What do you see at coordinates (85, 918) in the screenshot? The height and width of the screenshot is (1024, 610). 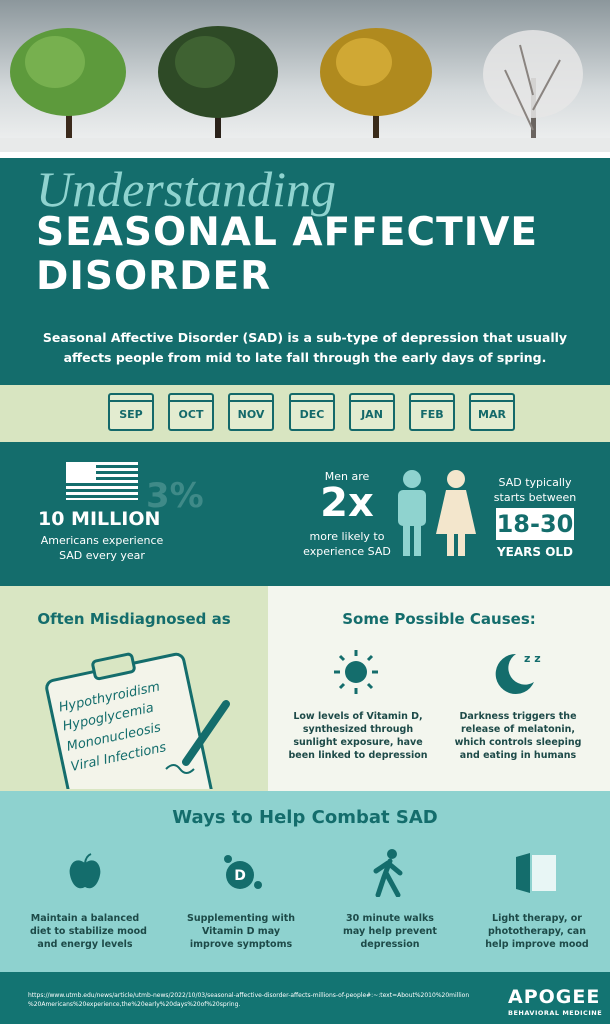 I see `way-line: Maintain a balanced` at bounding box center [85, 918].